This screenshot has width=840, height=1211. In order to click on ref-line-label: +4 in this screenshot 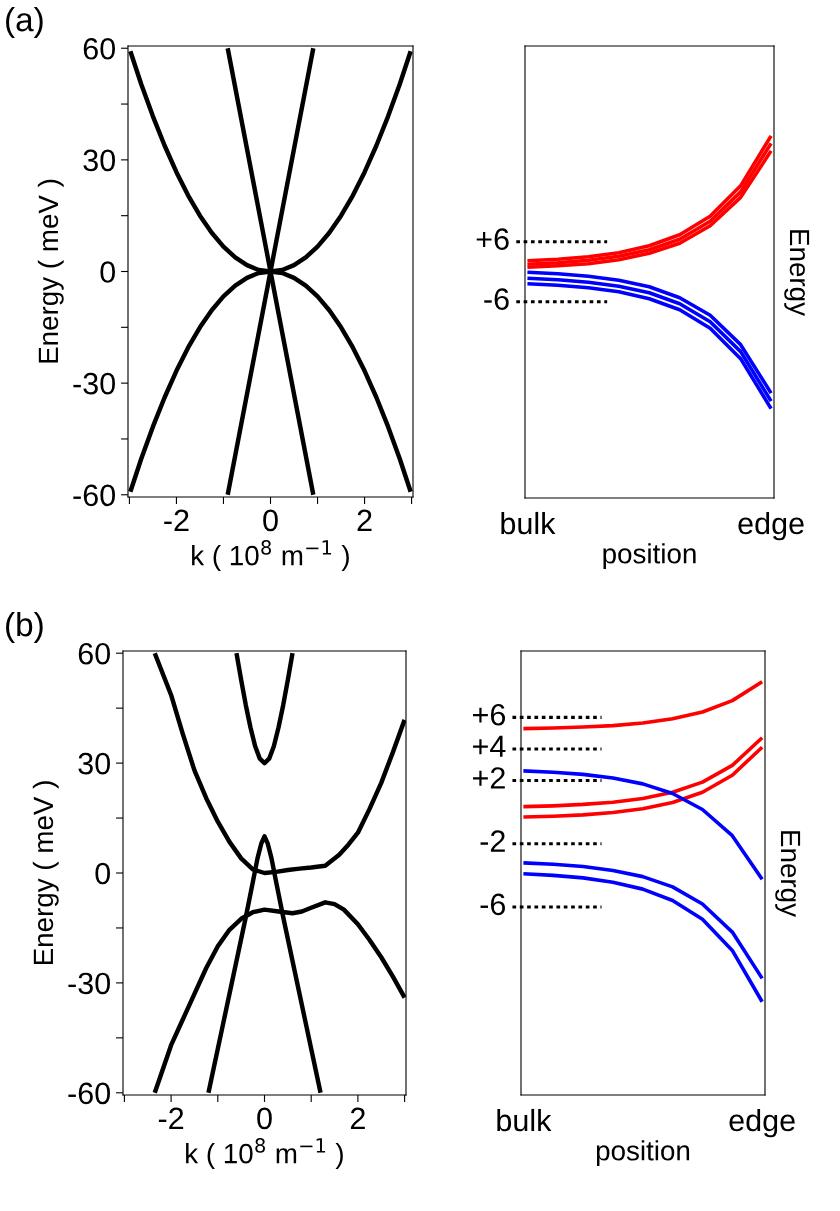, I will do `click(489, 746)`.